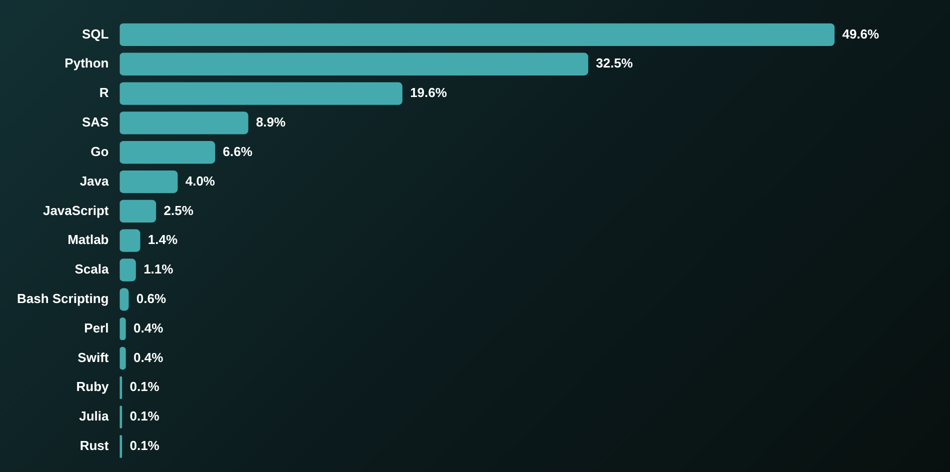 This screenshot has height=472, width=950. What do you see at coordinates (92, 269) in the screenshot?
I see `y-tick-label: Scala` at bounding box center [92, 269].